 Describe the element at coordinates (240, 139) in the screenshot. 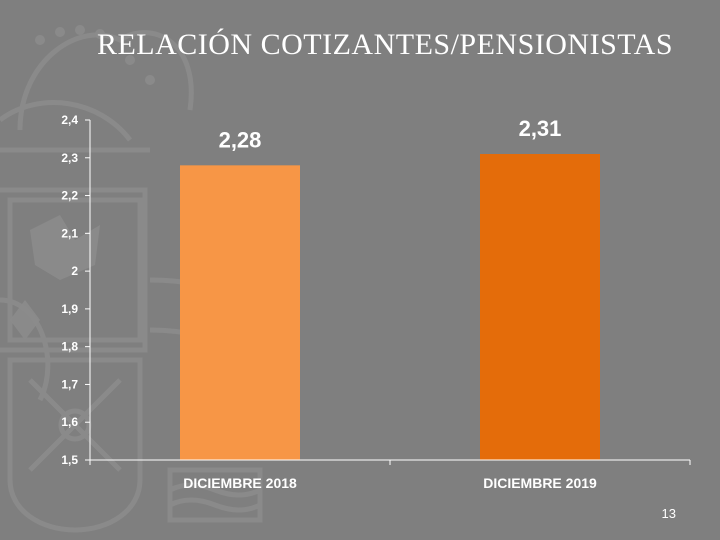

I see `data-label-1: 2,28` at that location.